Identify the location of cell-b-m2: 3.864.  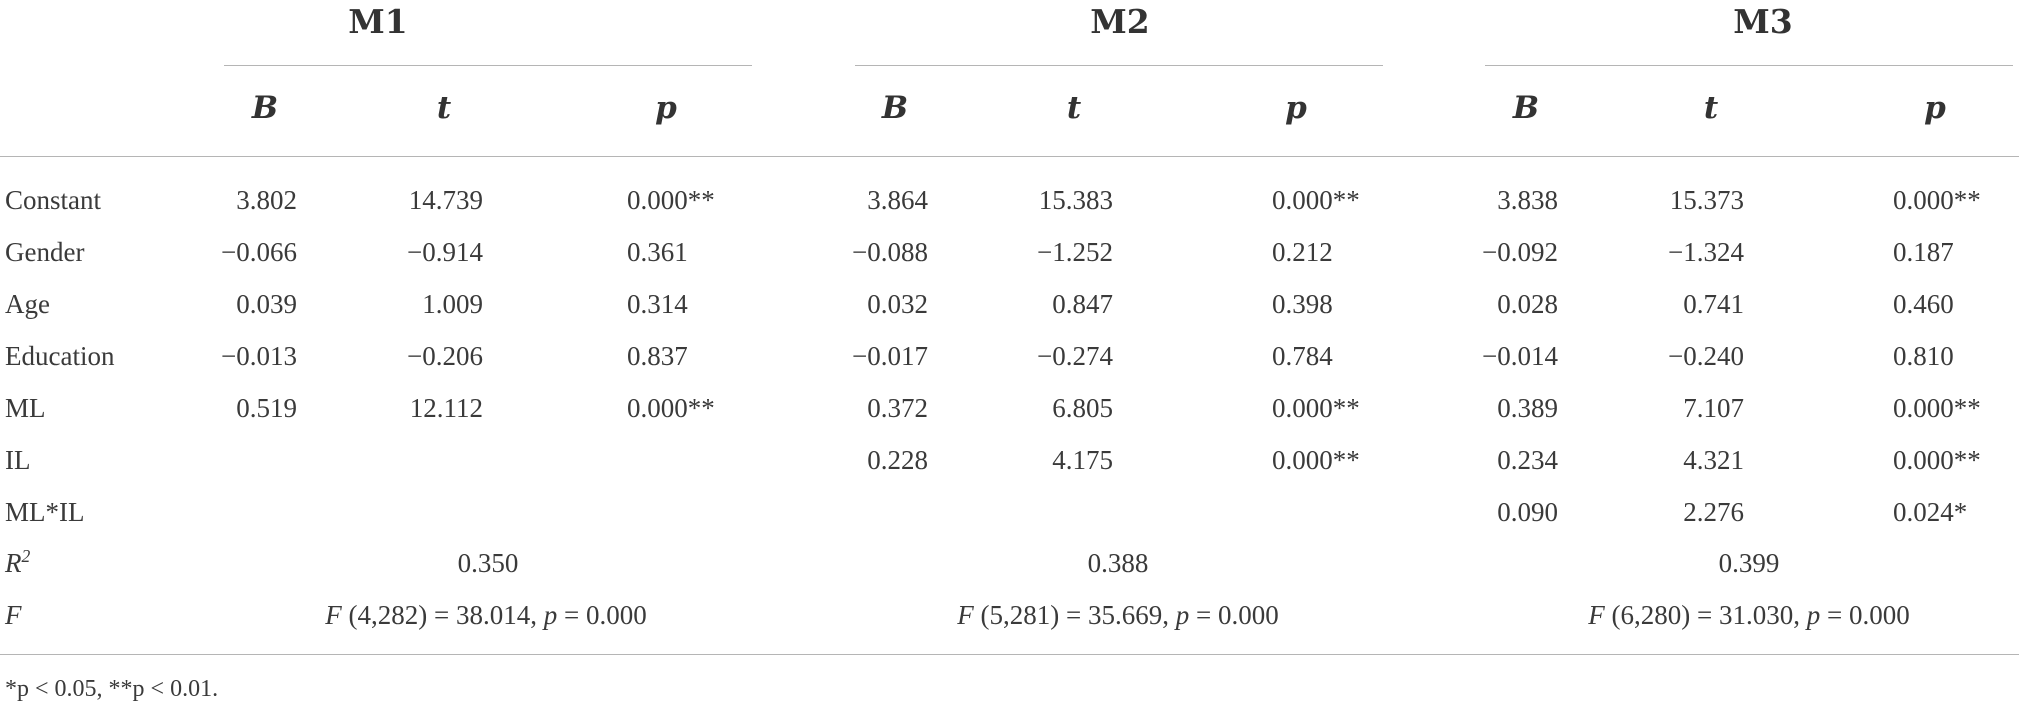
(897, 200).